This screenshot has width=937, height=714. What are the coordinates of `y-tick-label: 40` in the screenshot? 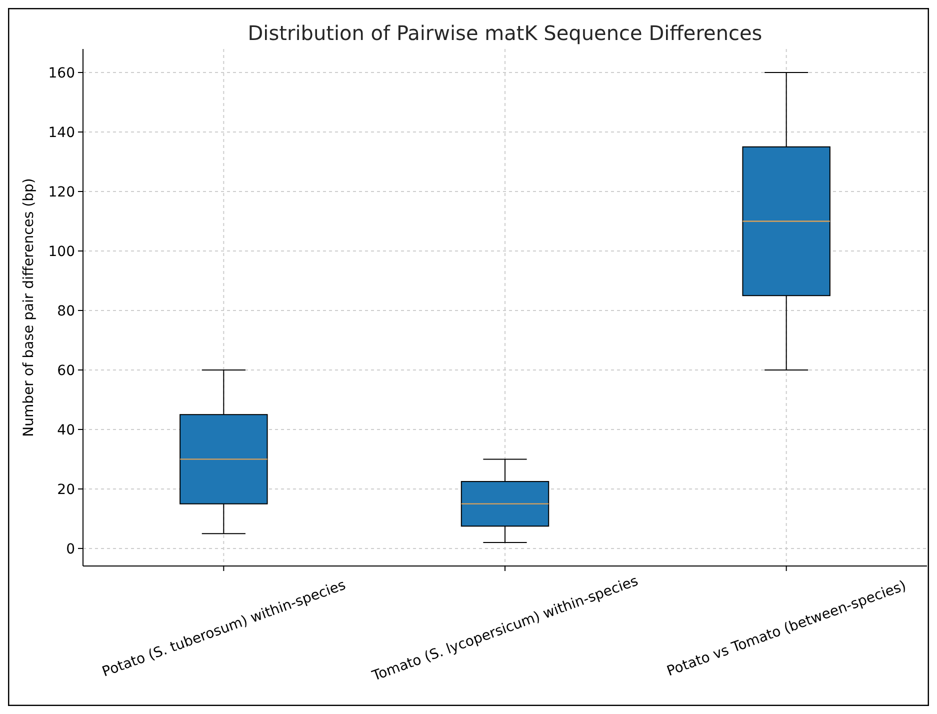 It's located at (66, 430).